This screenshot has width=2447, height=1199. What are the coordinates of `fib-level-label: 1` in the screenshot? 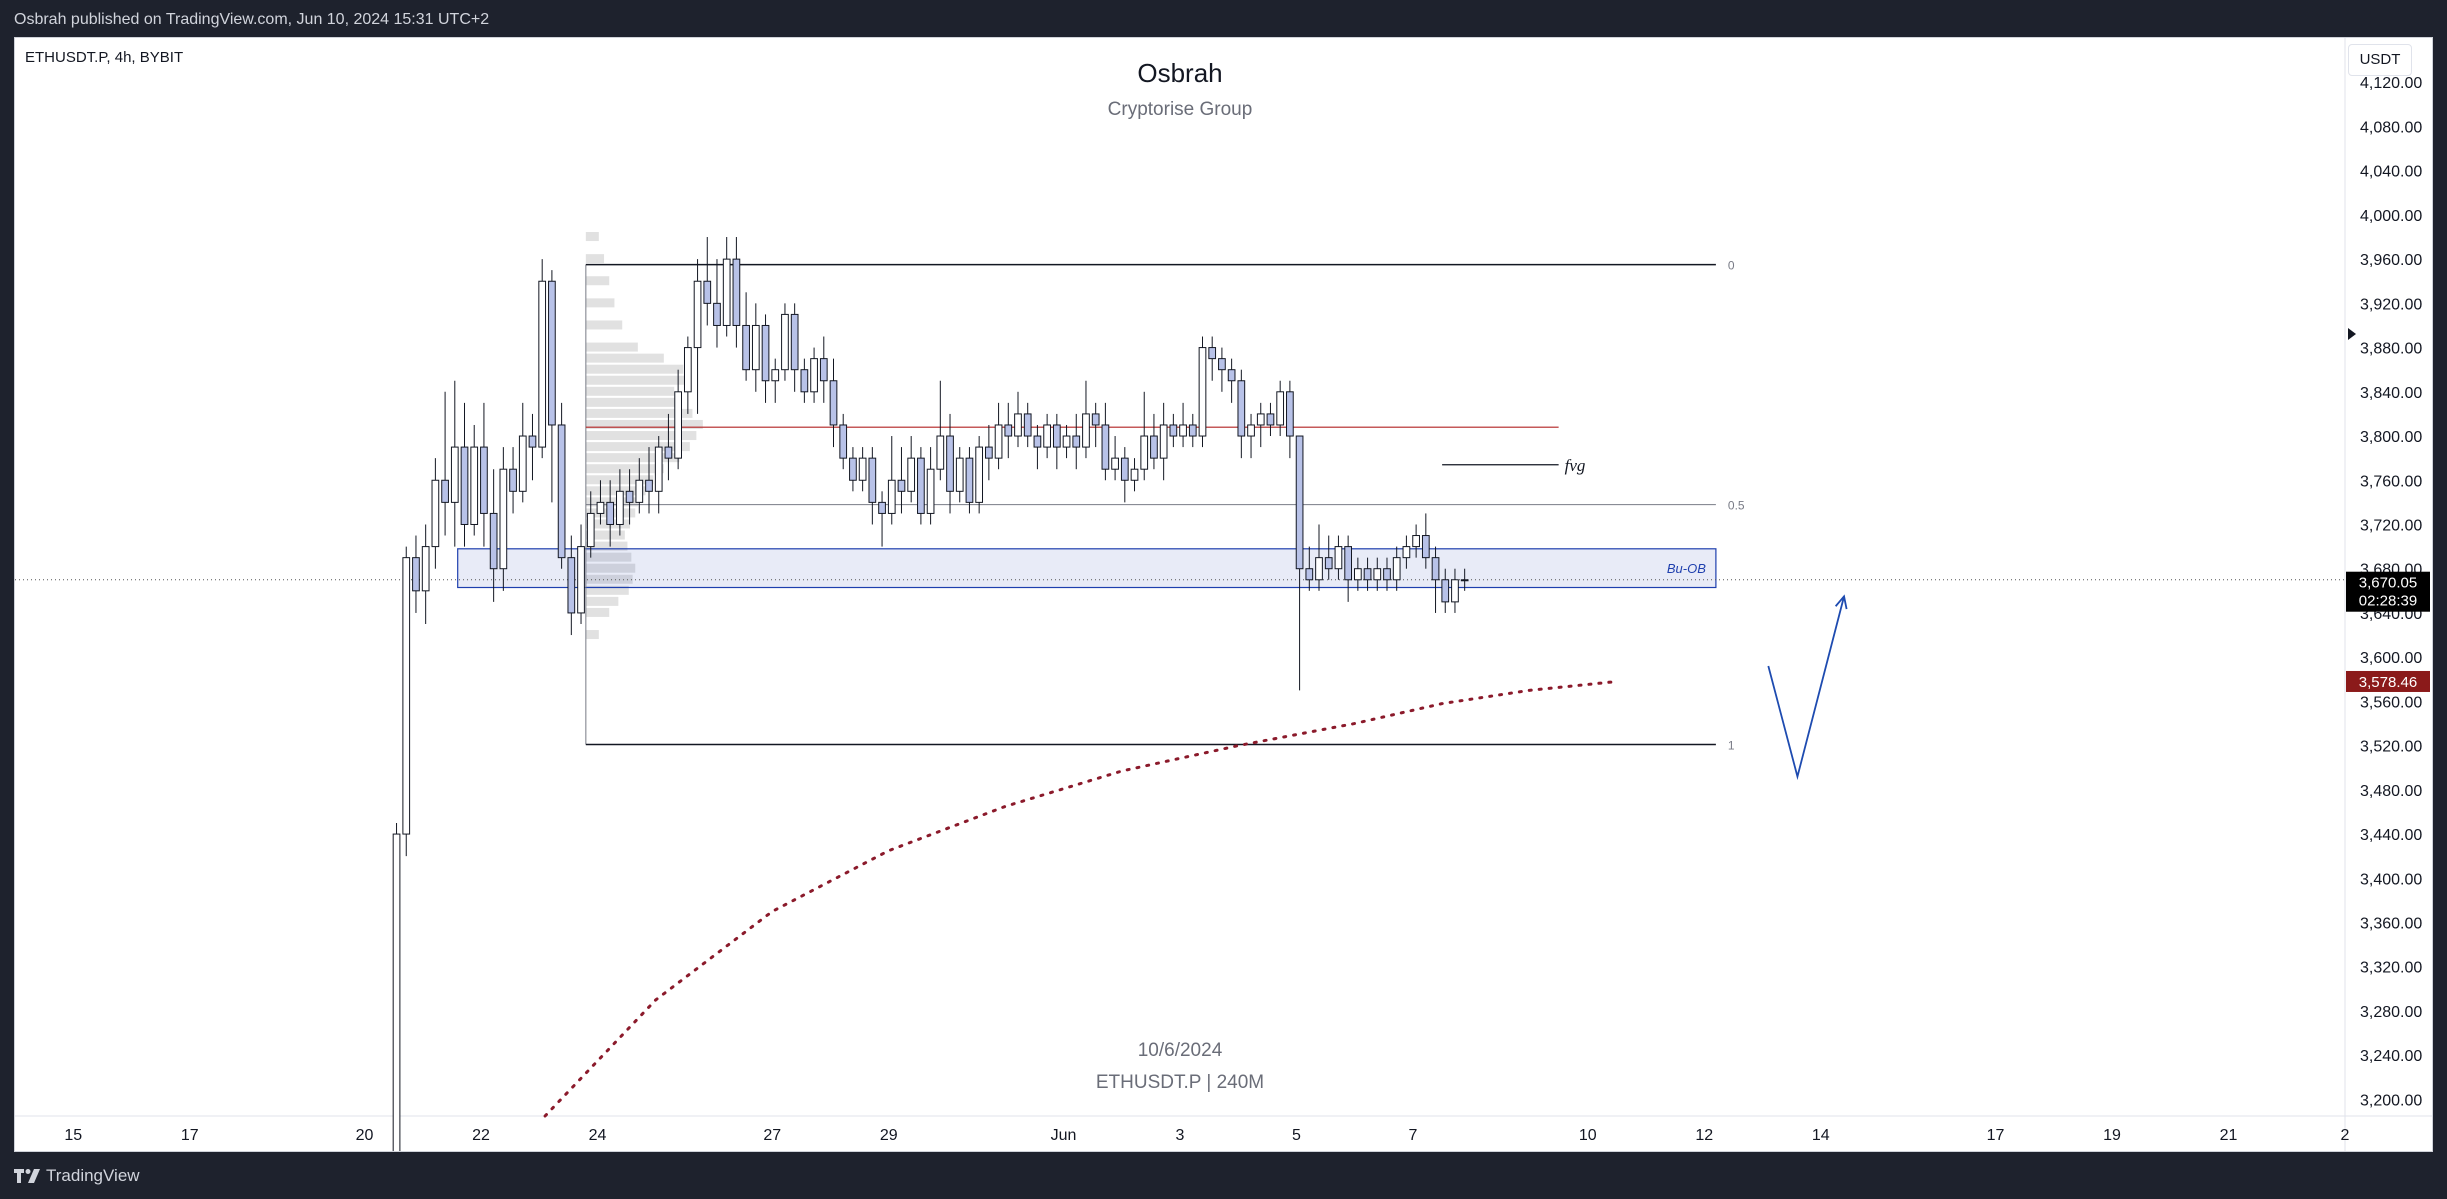 It's located at (1731, 746).